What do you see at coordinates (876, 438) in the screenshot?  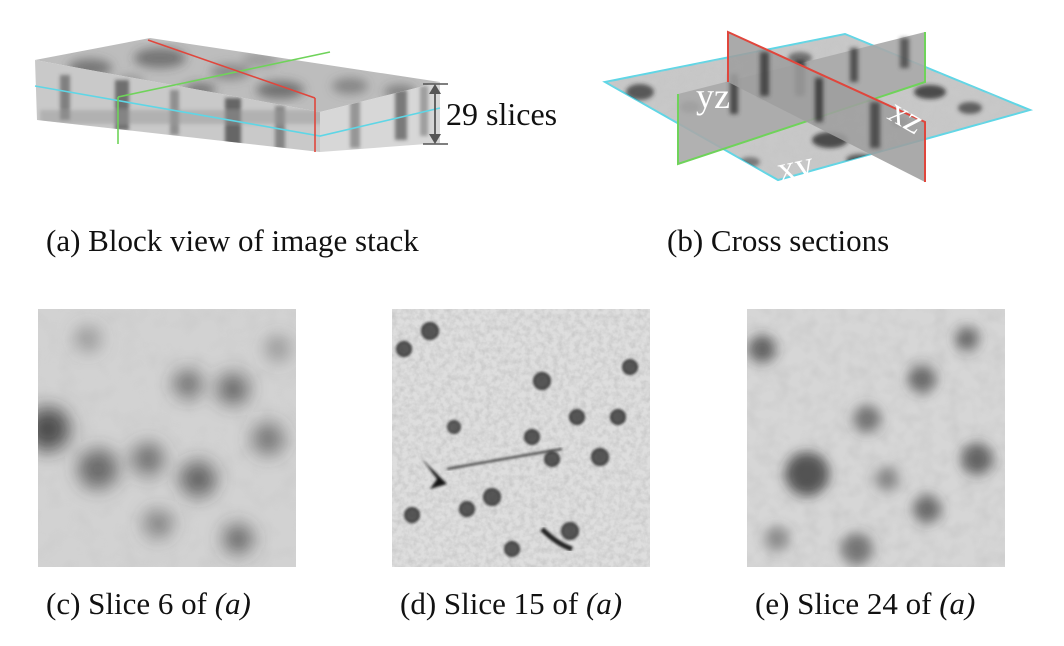 I see `slice-image-e` at bounding box center [876, 438].